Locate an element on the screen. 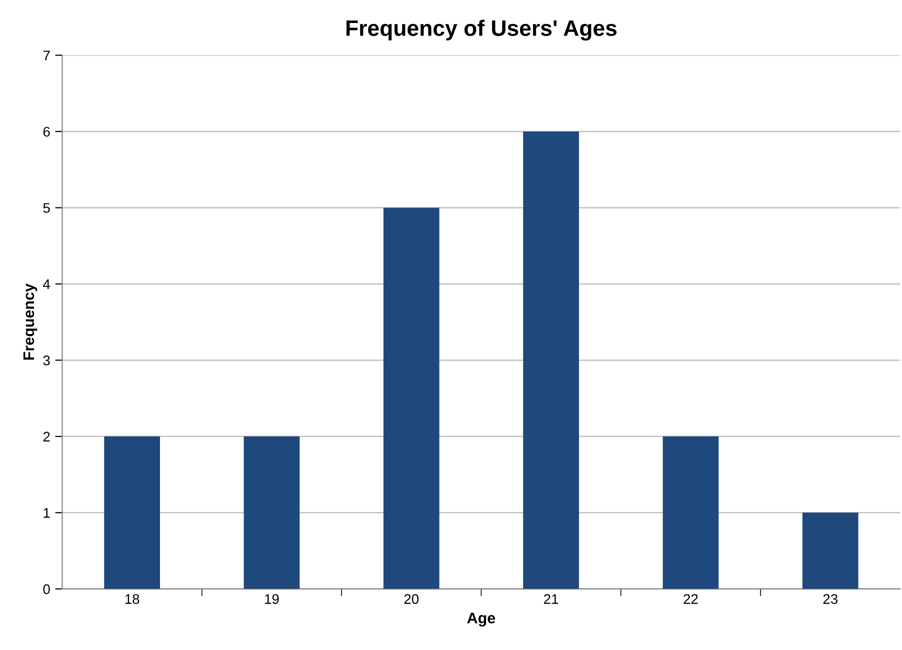  x-tick-label: 20 is located at coordinates (411, 599).